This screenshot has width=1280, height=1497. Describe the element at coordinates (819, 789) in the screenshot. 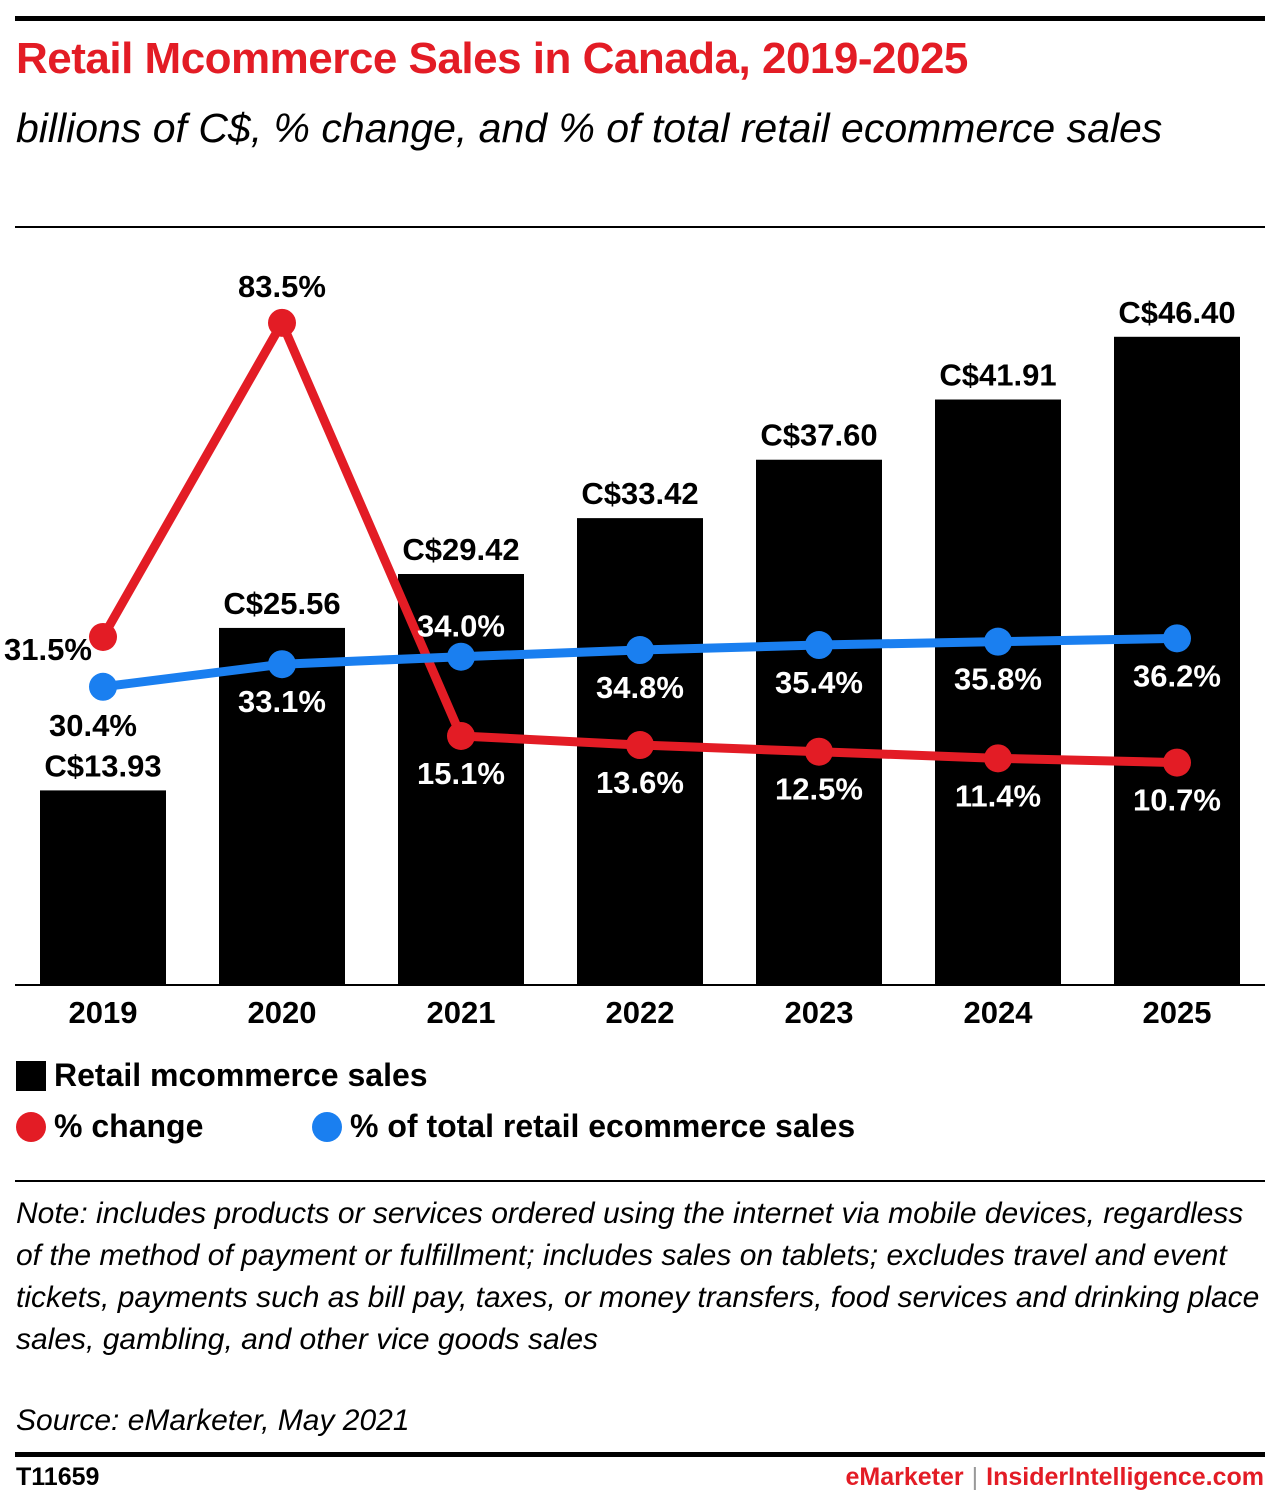

I see `change-label-2023: 12.5%` at that location.